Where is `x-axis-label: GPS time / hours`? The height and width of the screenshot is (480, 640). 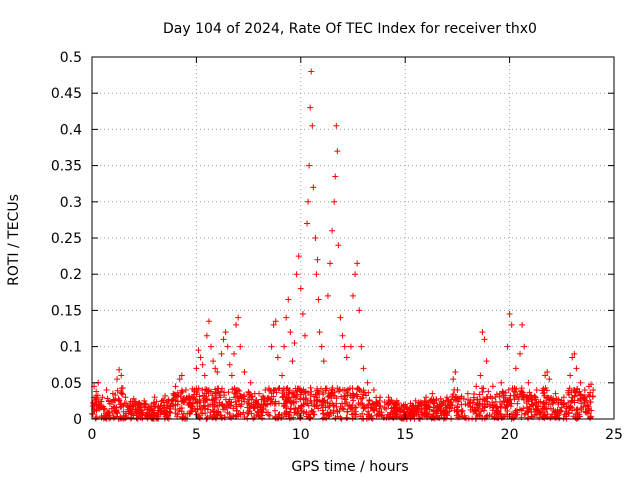
x-axis-label: GPS time / hours is located at coordinates (349, 467).